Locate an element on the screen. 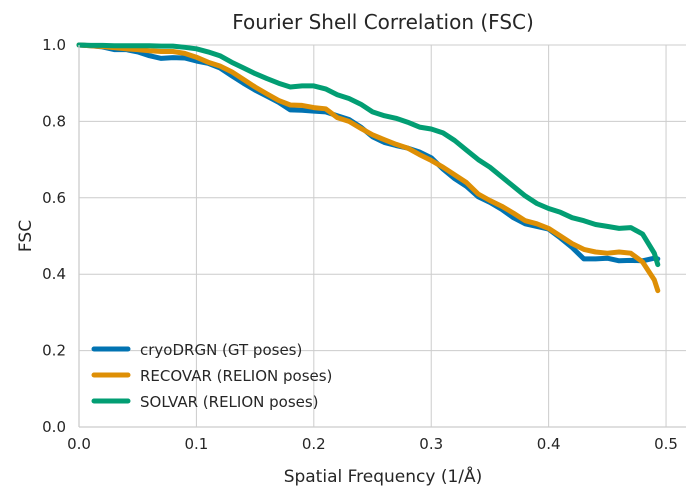 This screenshot has height=504, width=700. y-tick-label: 0.6 is located at coordinates (54, 198).